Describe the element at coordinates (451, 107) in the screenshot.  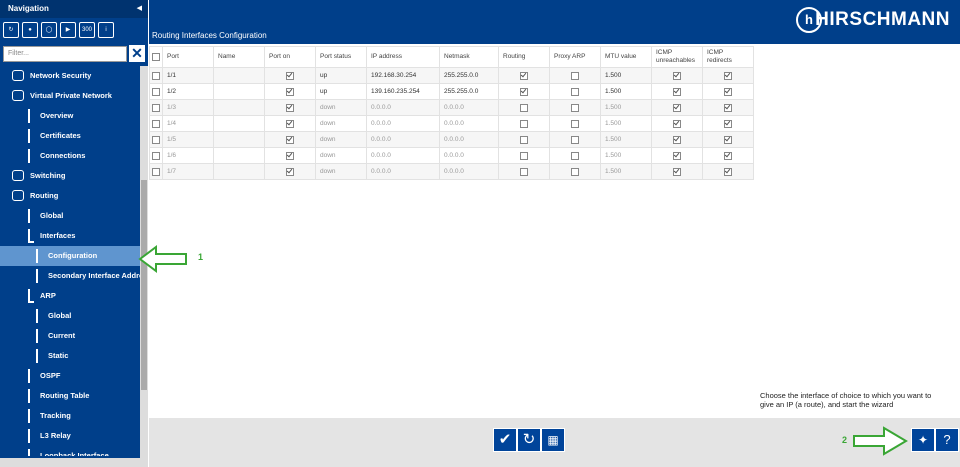
I see `table-row: 1/3 down 0.0.0.0 0.0.0.0 1.500` at that location.